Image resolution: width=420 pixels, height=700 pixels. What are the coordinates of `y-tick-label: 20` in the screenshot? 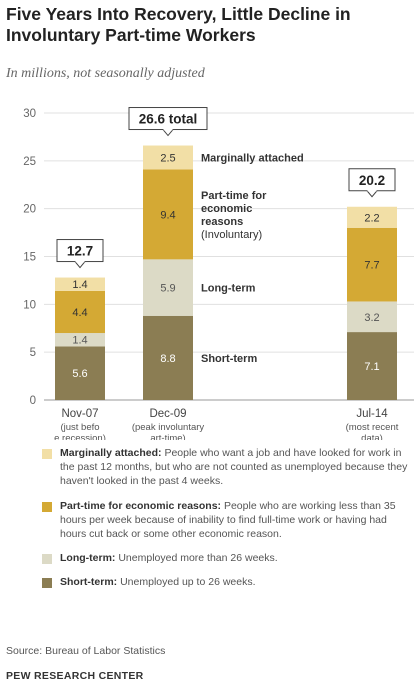 It's located at (29, 210).